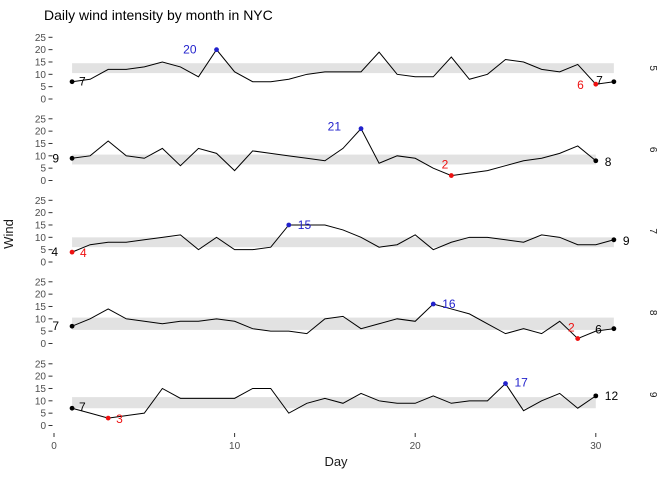 The height and width of the screenshot is (480, 672). Describe the element at coordinates (119, 419) in the screenshot. I see `min-point-label: 3` at that location.